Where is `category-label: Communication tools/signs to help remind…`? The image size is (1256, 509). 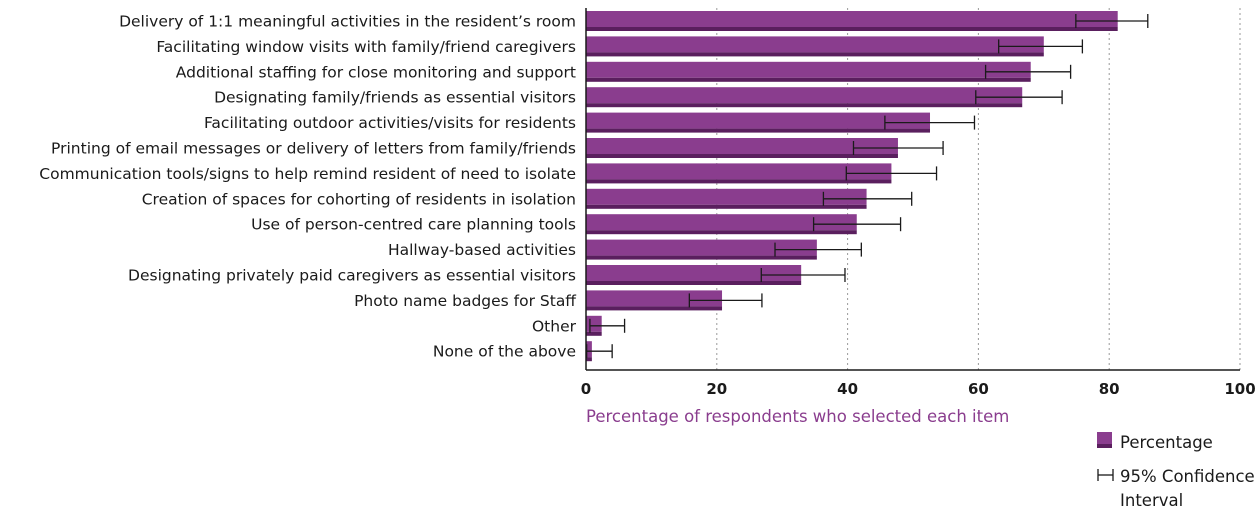
category-label: Communication tools/signs to help remind… is located at coordinates (307, 174).